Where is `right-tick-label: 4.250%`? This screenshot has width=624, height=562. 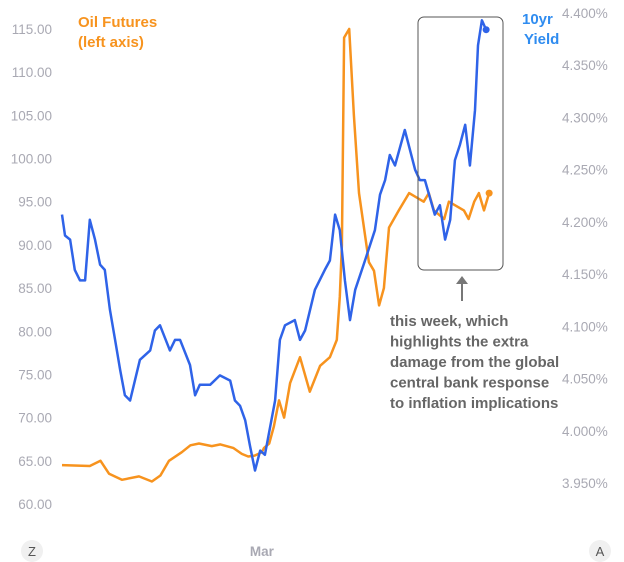 right-tick-label: 4.250% is located at coordinates (585, 170).